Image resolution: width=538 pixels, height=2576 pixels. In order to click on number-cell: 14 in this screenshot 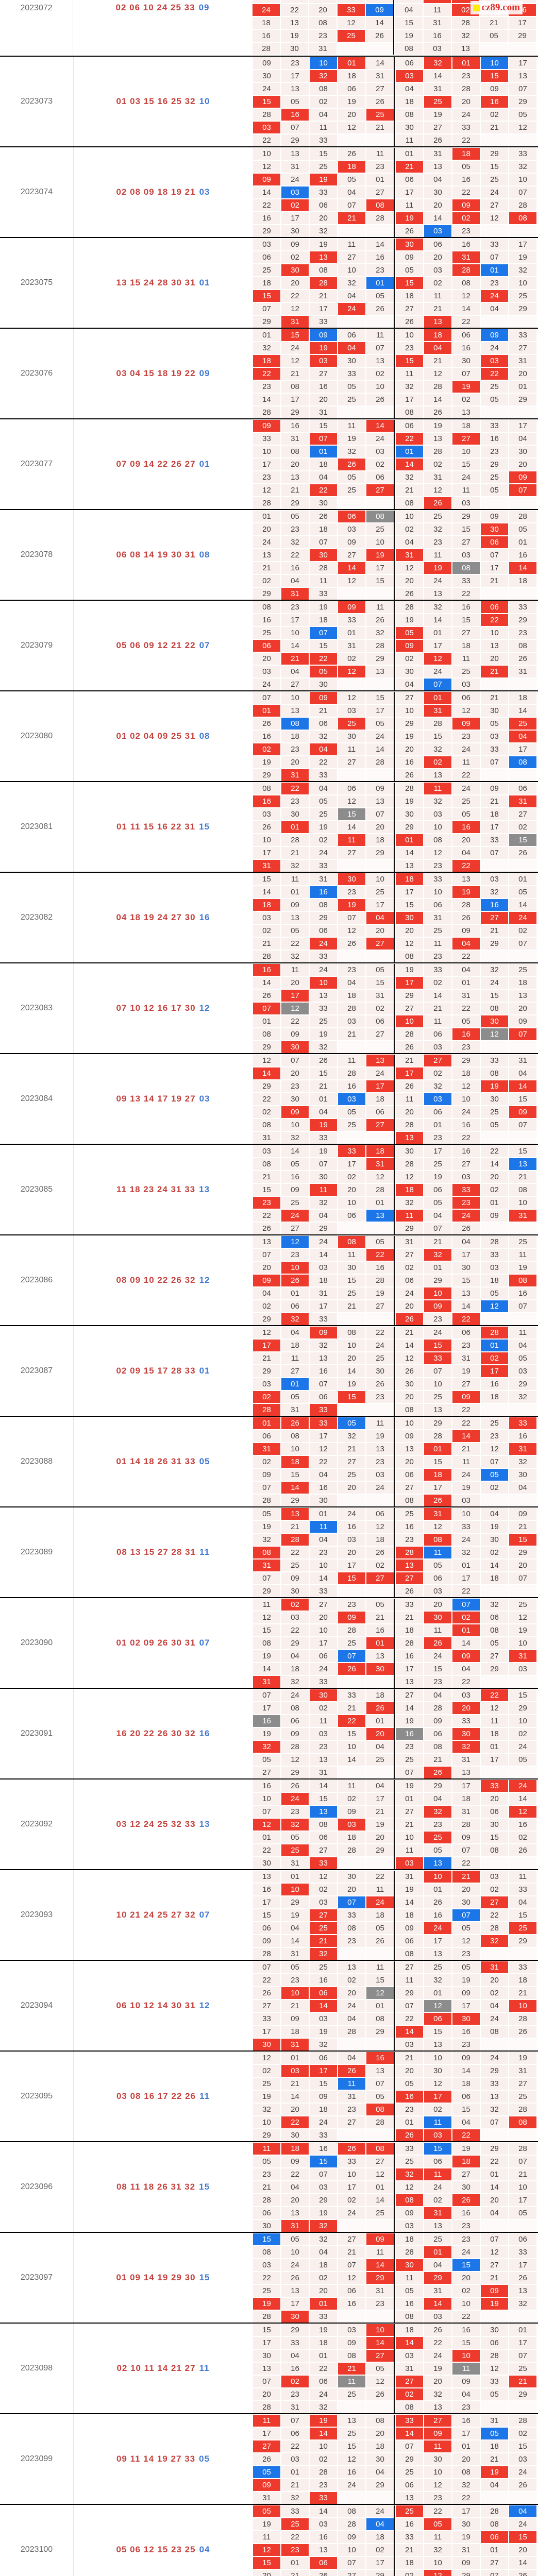, I will do `click(380, 749)`.